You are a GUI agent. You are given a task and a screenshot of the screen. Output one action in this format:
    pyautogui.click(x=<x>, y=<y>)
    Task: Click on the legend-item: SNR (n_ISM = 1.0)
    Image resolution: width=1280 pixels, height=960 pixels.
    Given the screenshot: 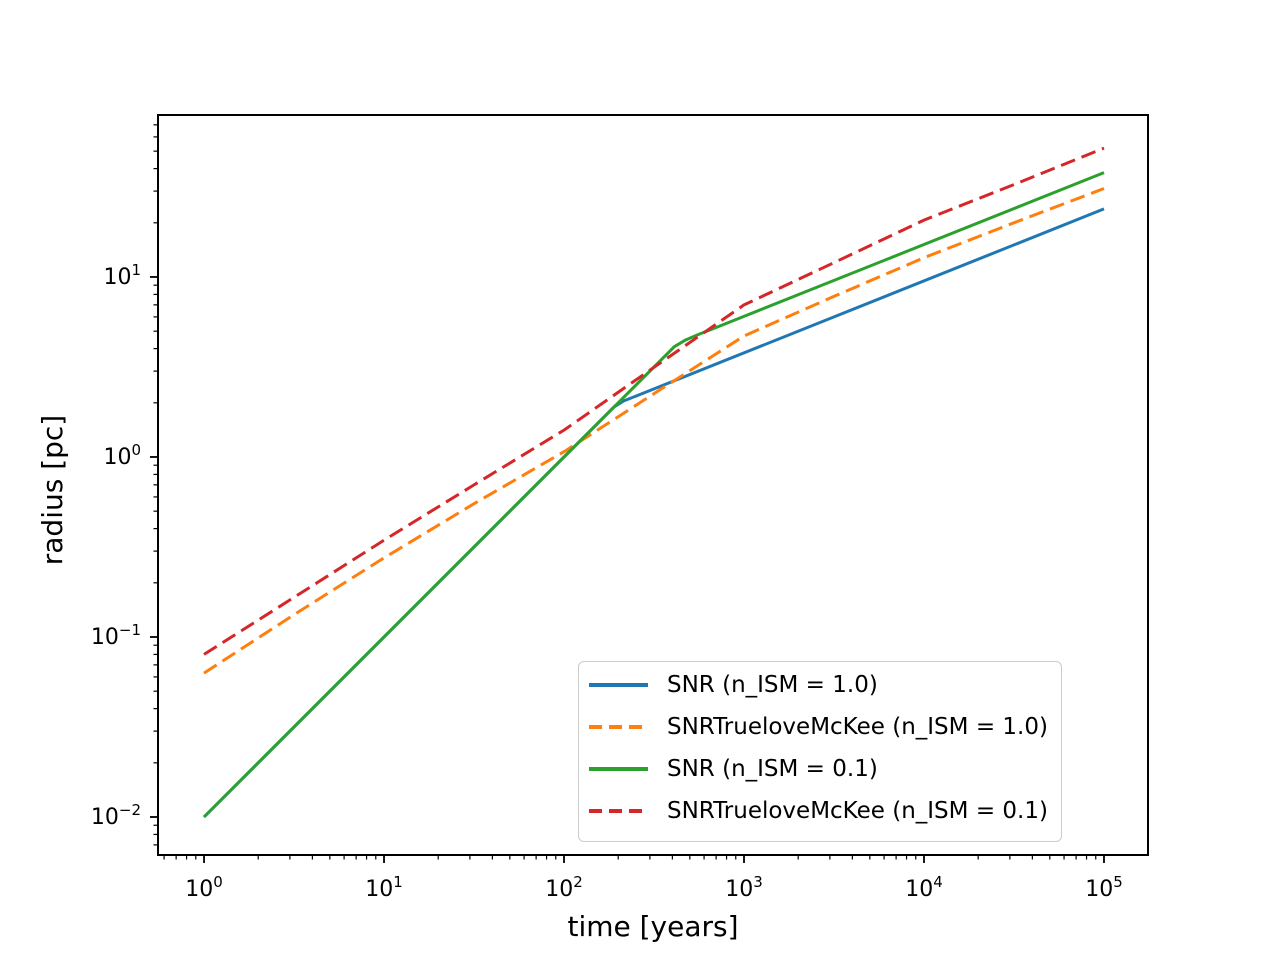 What is the action you would take?
    pyautogui.click(x=820, y=685)
    